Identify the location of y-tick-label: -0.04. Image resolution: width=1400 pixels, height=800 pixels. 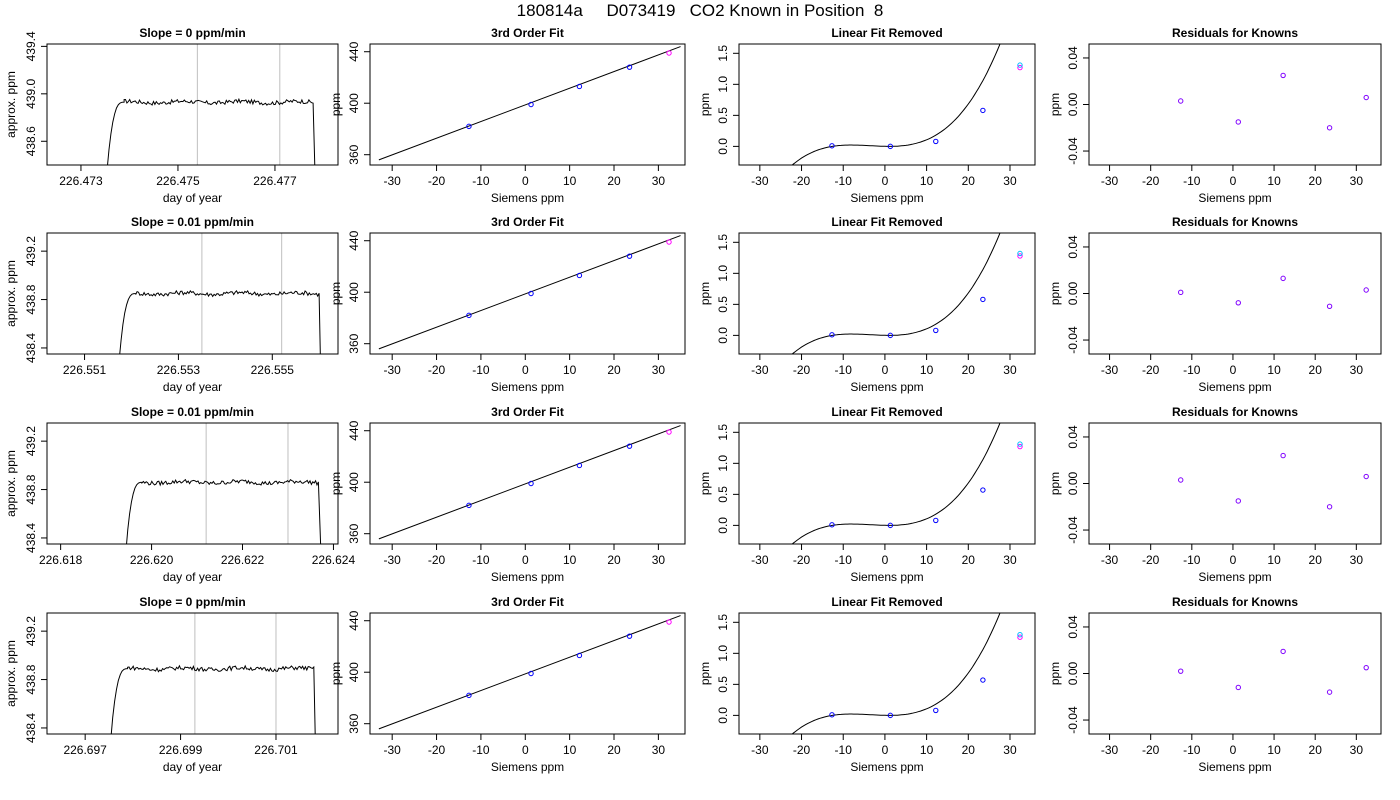
(1073, 340).